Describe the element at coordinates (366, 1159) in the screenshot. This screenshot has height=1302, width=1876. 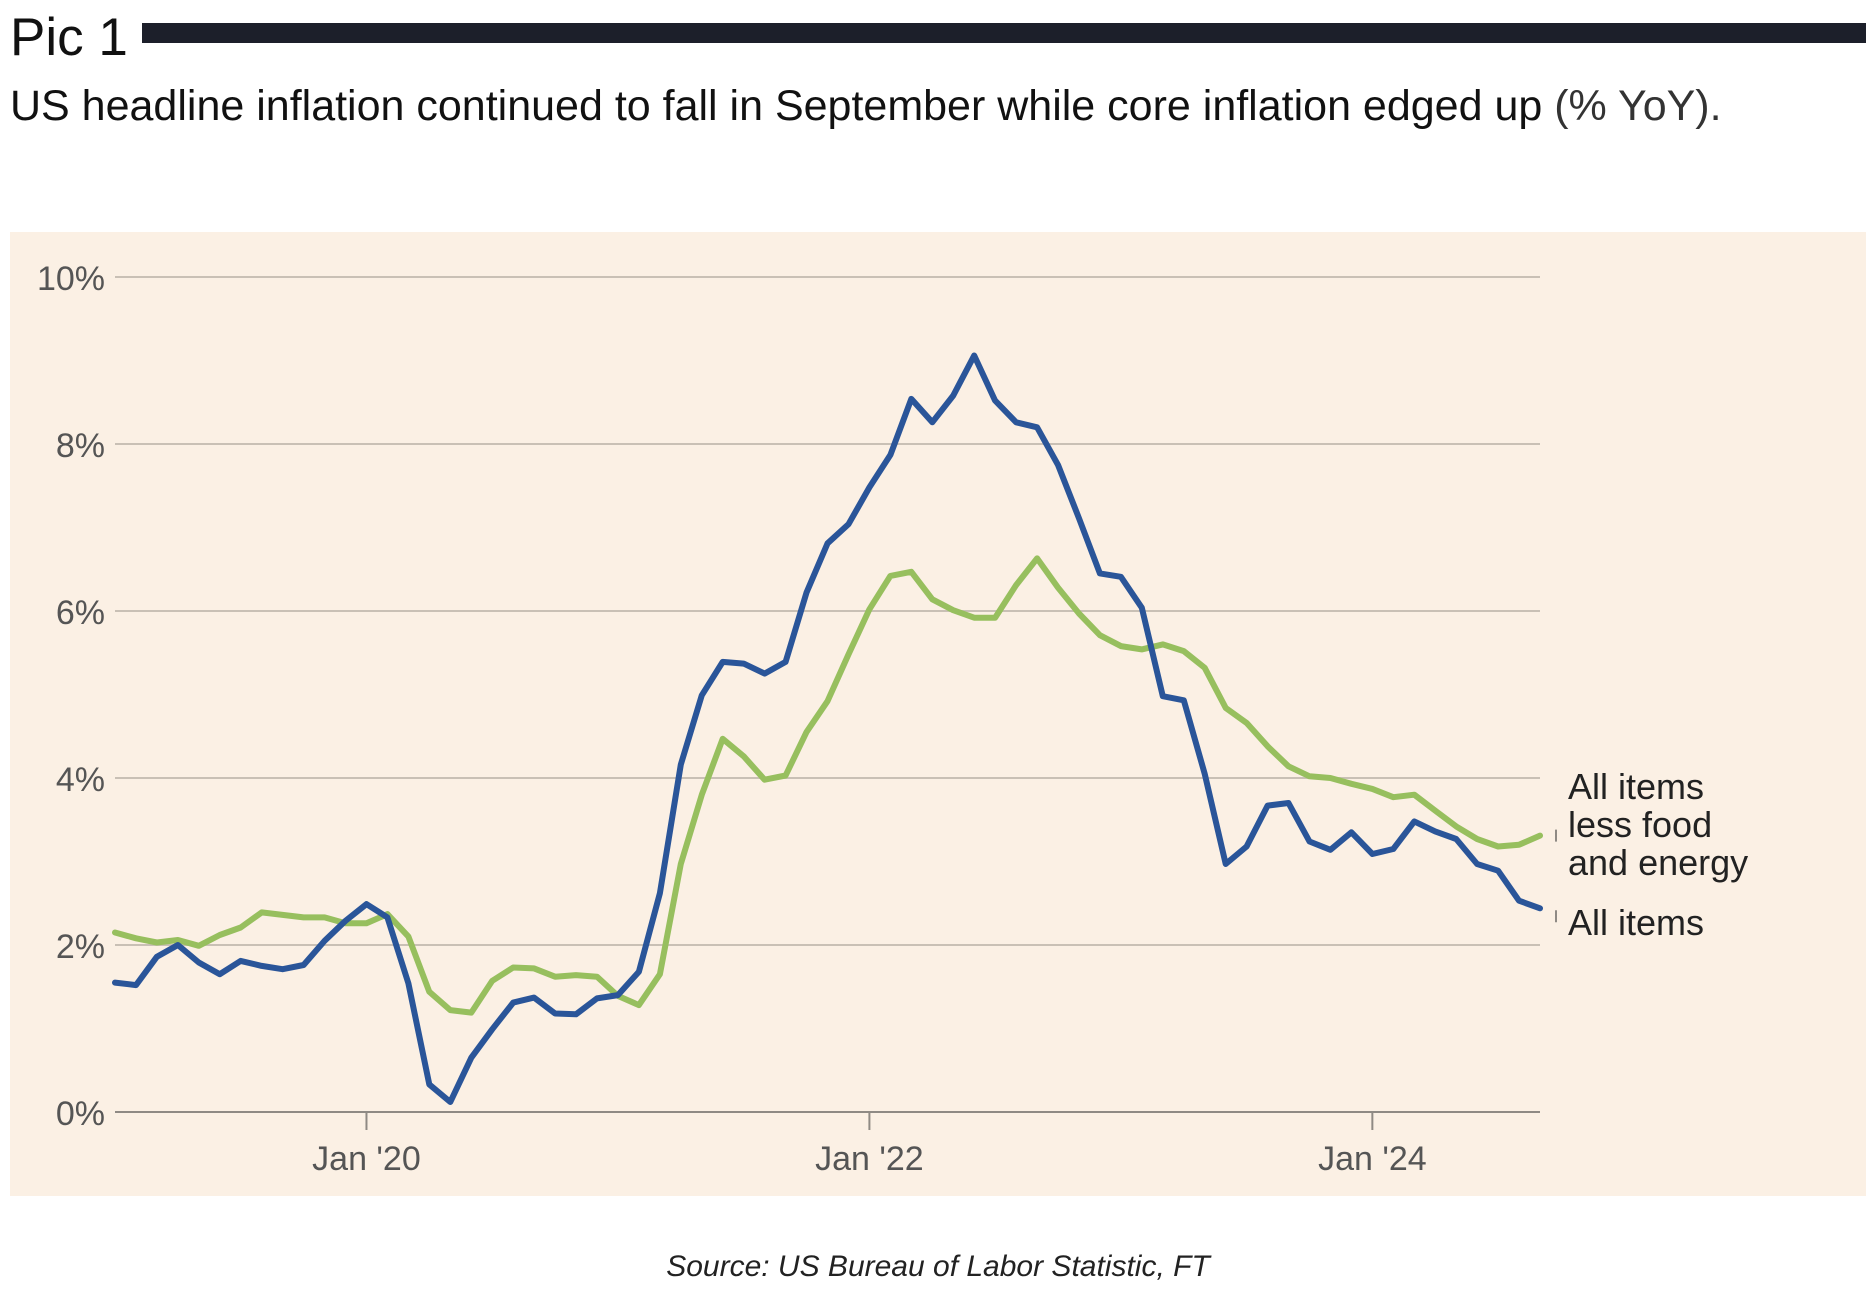
I see `x-tick-label: Jan '20` at that location.